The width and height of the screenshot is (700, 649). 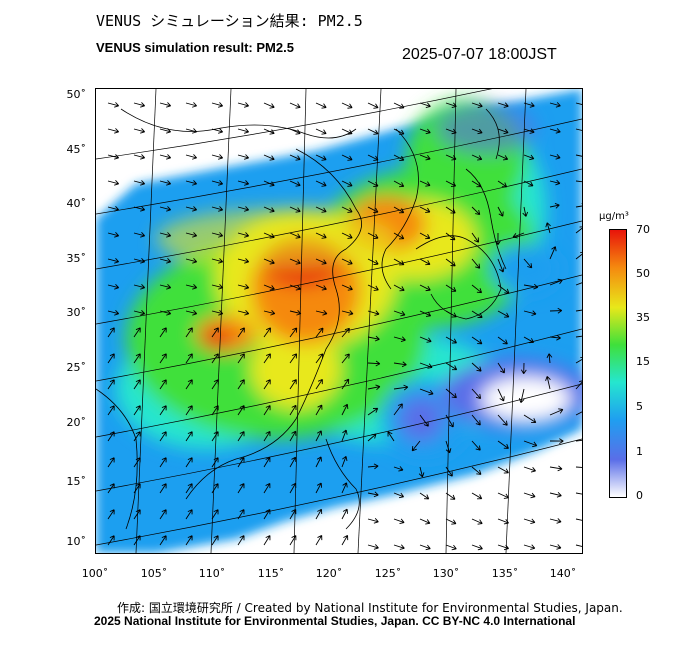 What do you see at coordinates (639, 495) in the screenshot?
I see `colorbar-tick-0: 0` at bounding box center [639, 495].